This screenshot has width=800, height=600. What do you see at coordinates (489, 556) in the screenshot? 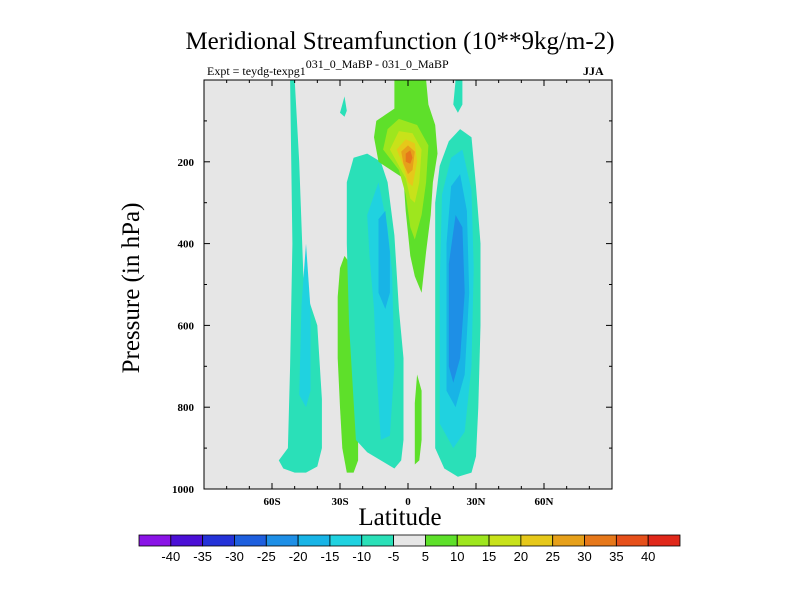
I see `colorbar-label: 15` at bounding box center [489, 556].